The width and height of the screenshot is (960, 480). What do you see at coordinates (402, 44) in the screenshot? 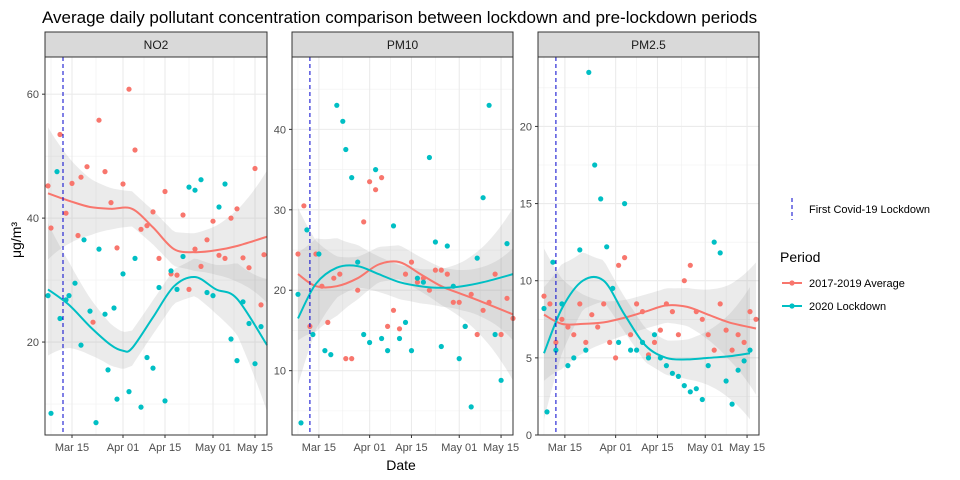
I see `facet-strip` at bounding box center [402, 44].